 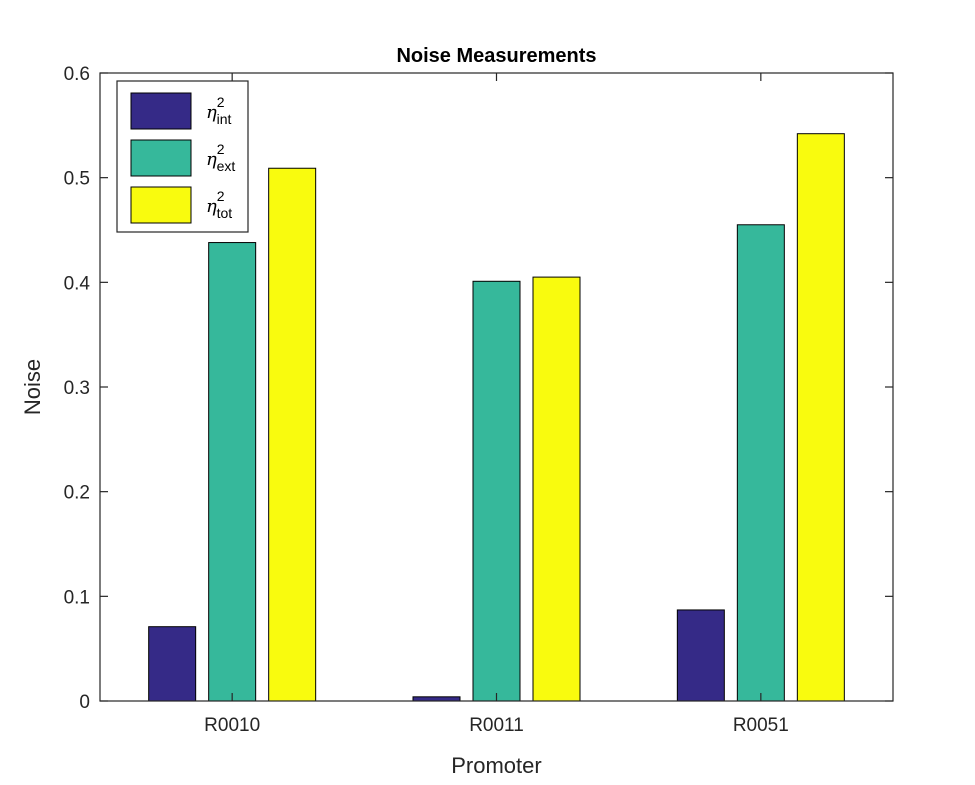 I want to click on x-axis-label: Promoter, so click(x=496, y=765).